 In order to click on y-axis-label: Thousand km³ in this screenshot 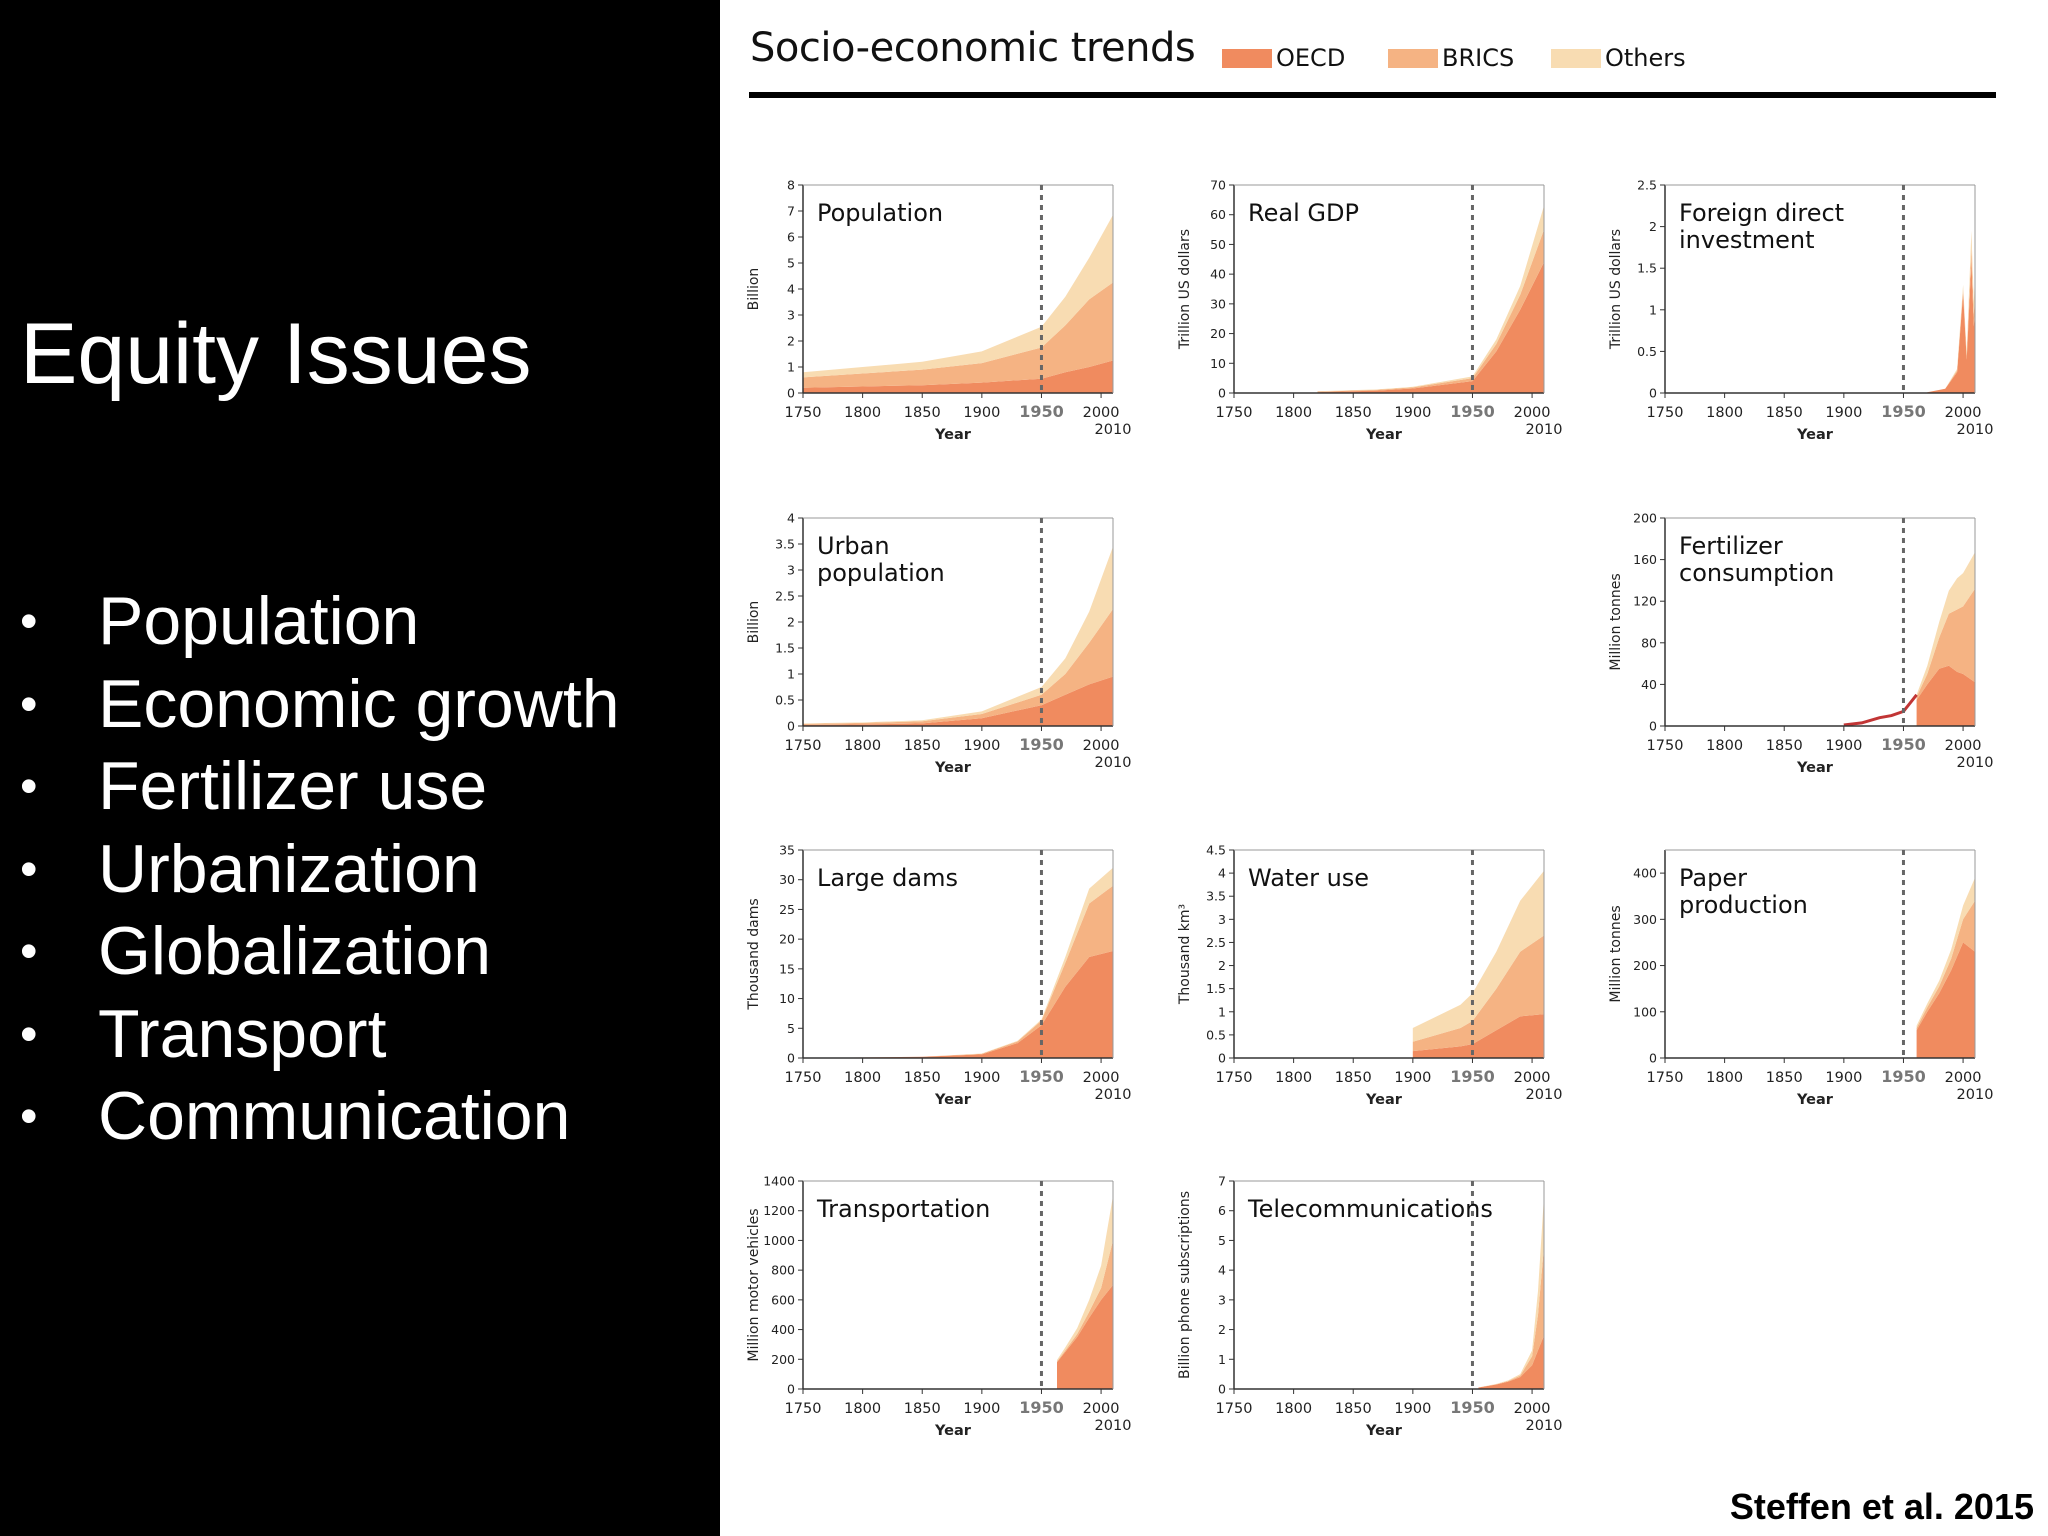, I will do `click(1185, 954)`.